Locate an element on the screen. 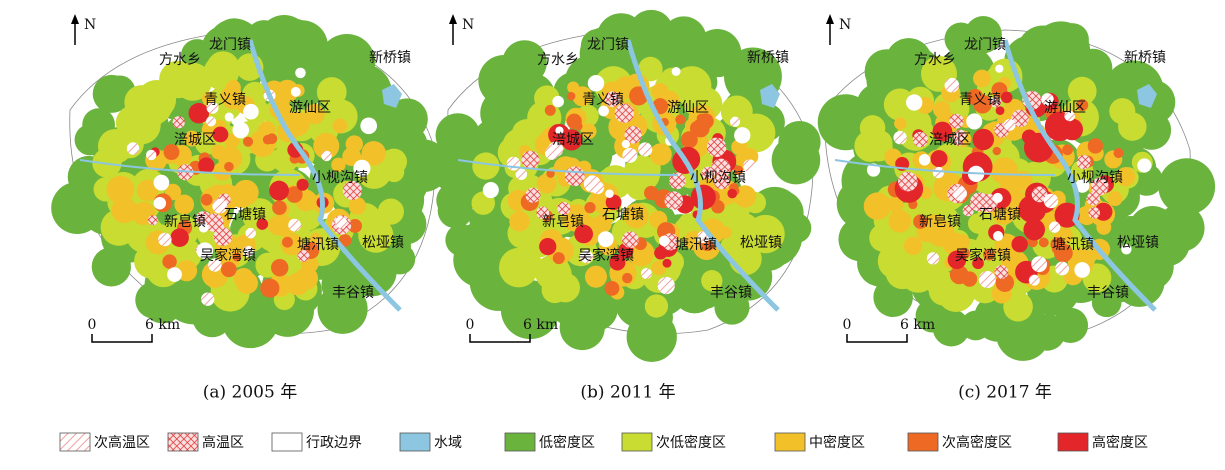  lake is located at coordinates (770, 96).